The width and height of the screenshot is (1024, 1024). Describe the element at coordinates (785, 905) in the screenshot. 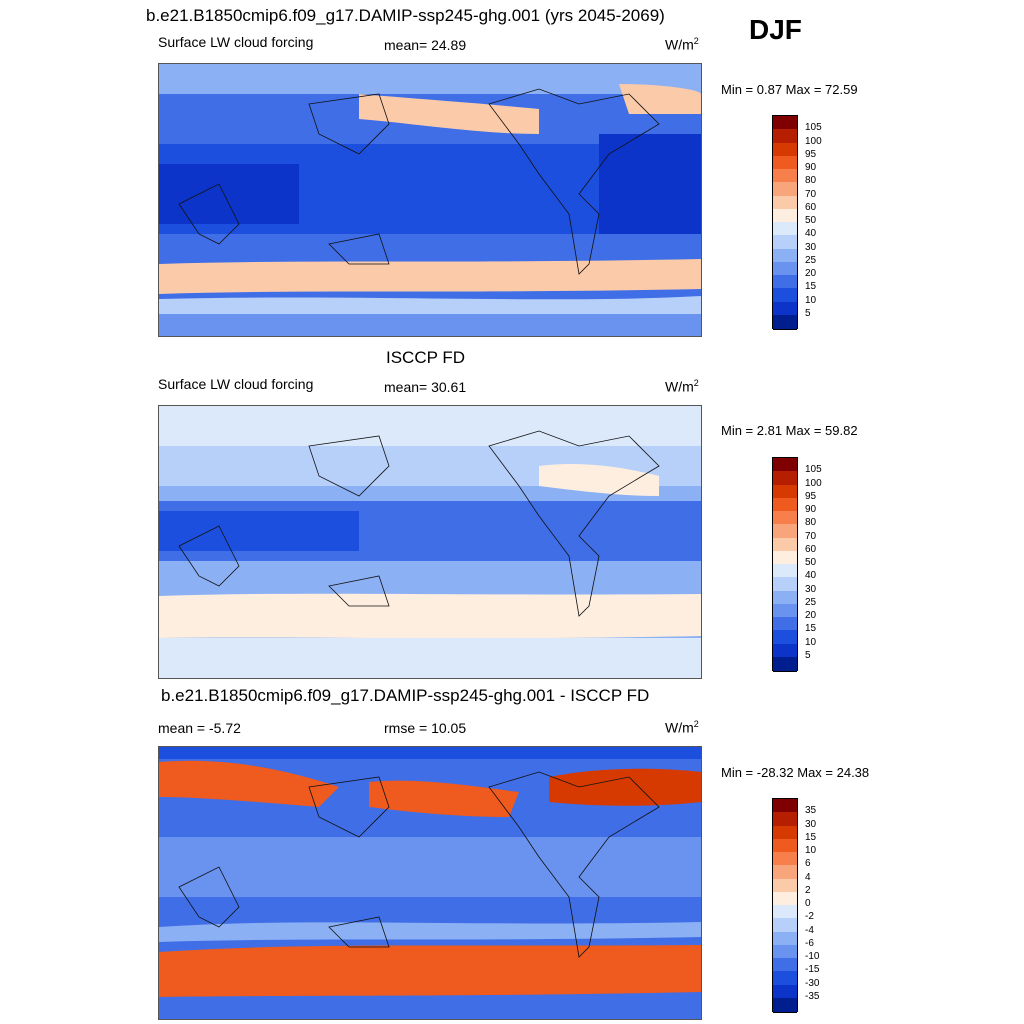

I see `panel3-colorbar` at that location.